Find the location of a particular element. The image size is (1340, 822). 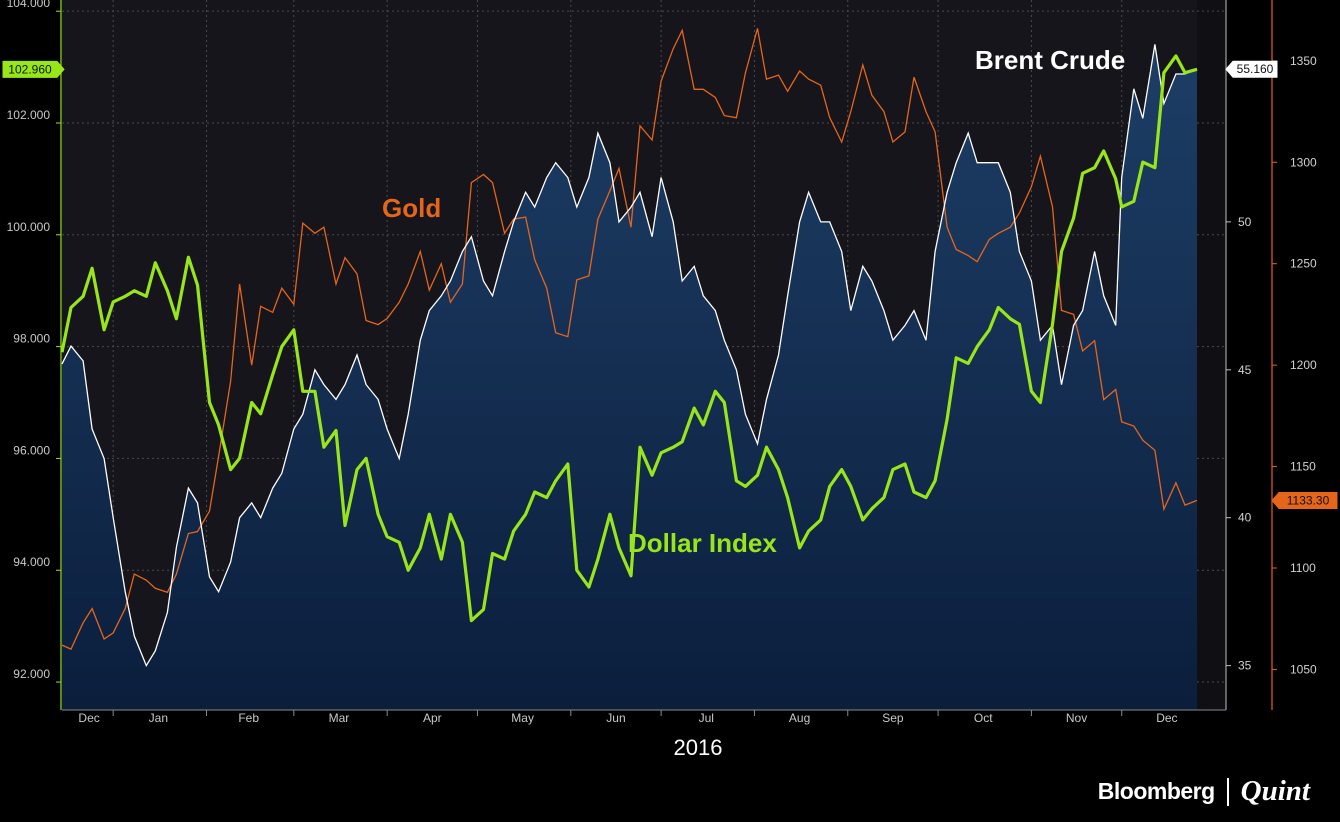

x-axis-tick-label: Jun is located at coordinates (615, 718).